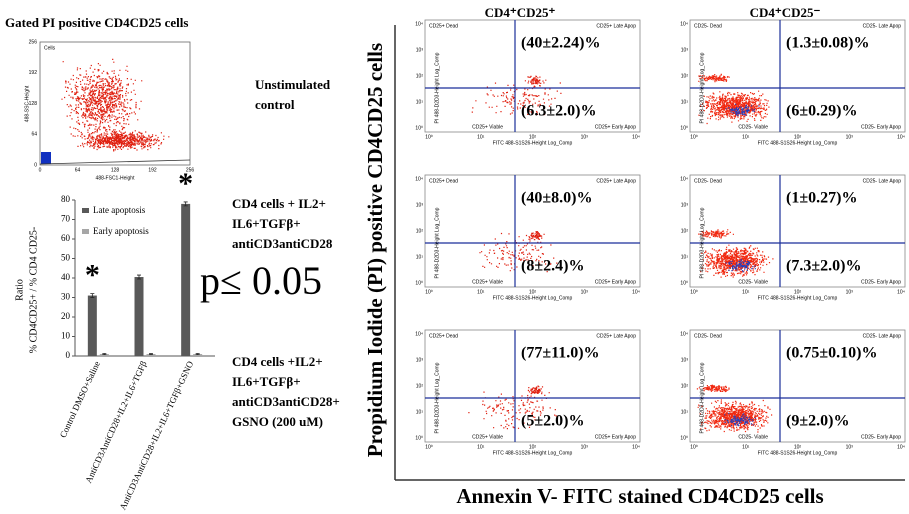  What do you see at coordinates (66, 277) in the screenshot?
I see `y-tick-label: 40` at bounding box center [66, 277].